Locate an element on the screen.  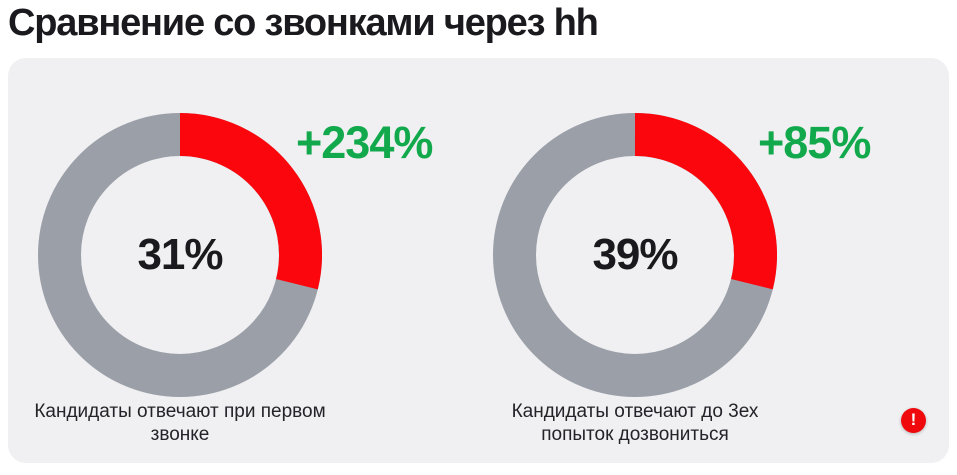
uplift-label-three-attempts: +85% is located at coordinates (814, 142).